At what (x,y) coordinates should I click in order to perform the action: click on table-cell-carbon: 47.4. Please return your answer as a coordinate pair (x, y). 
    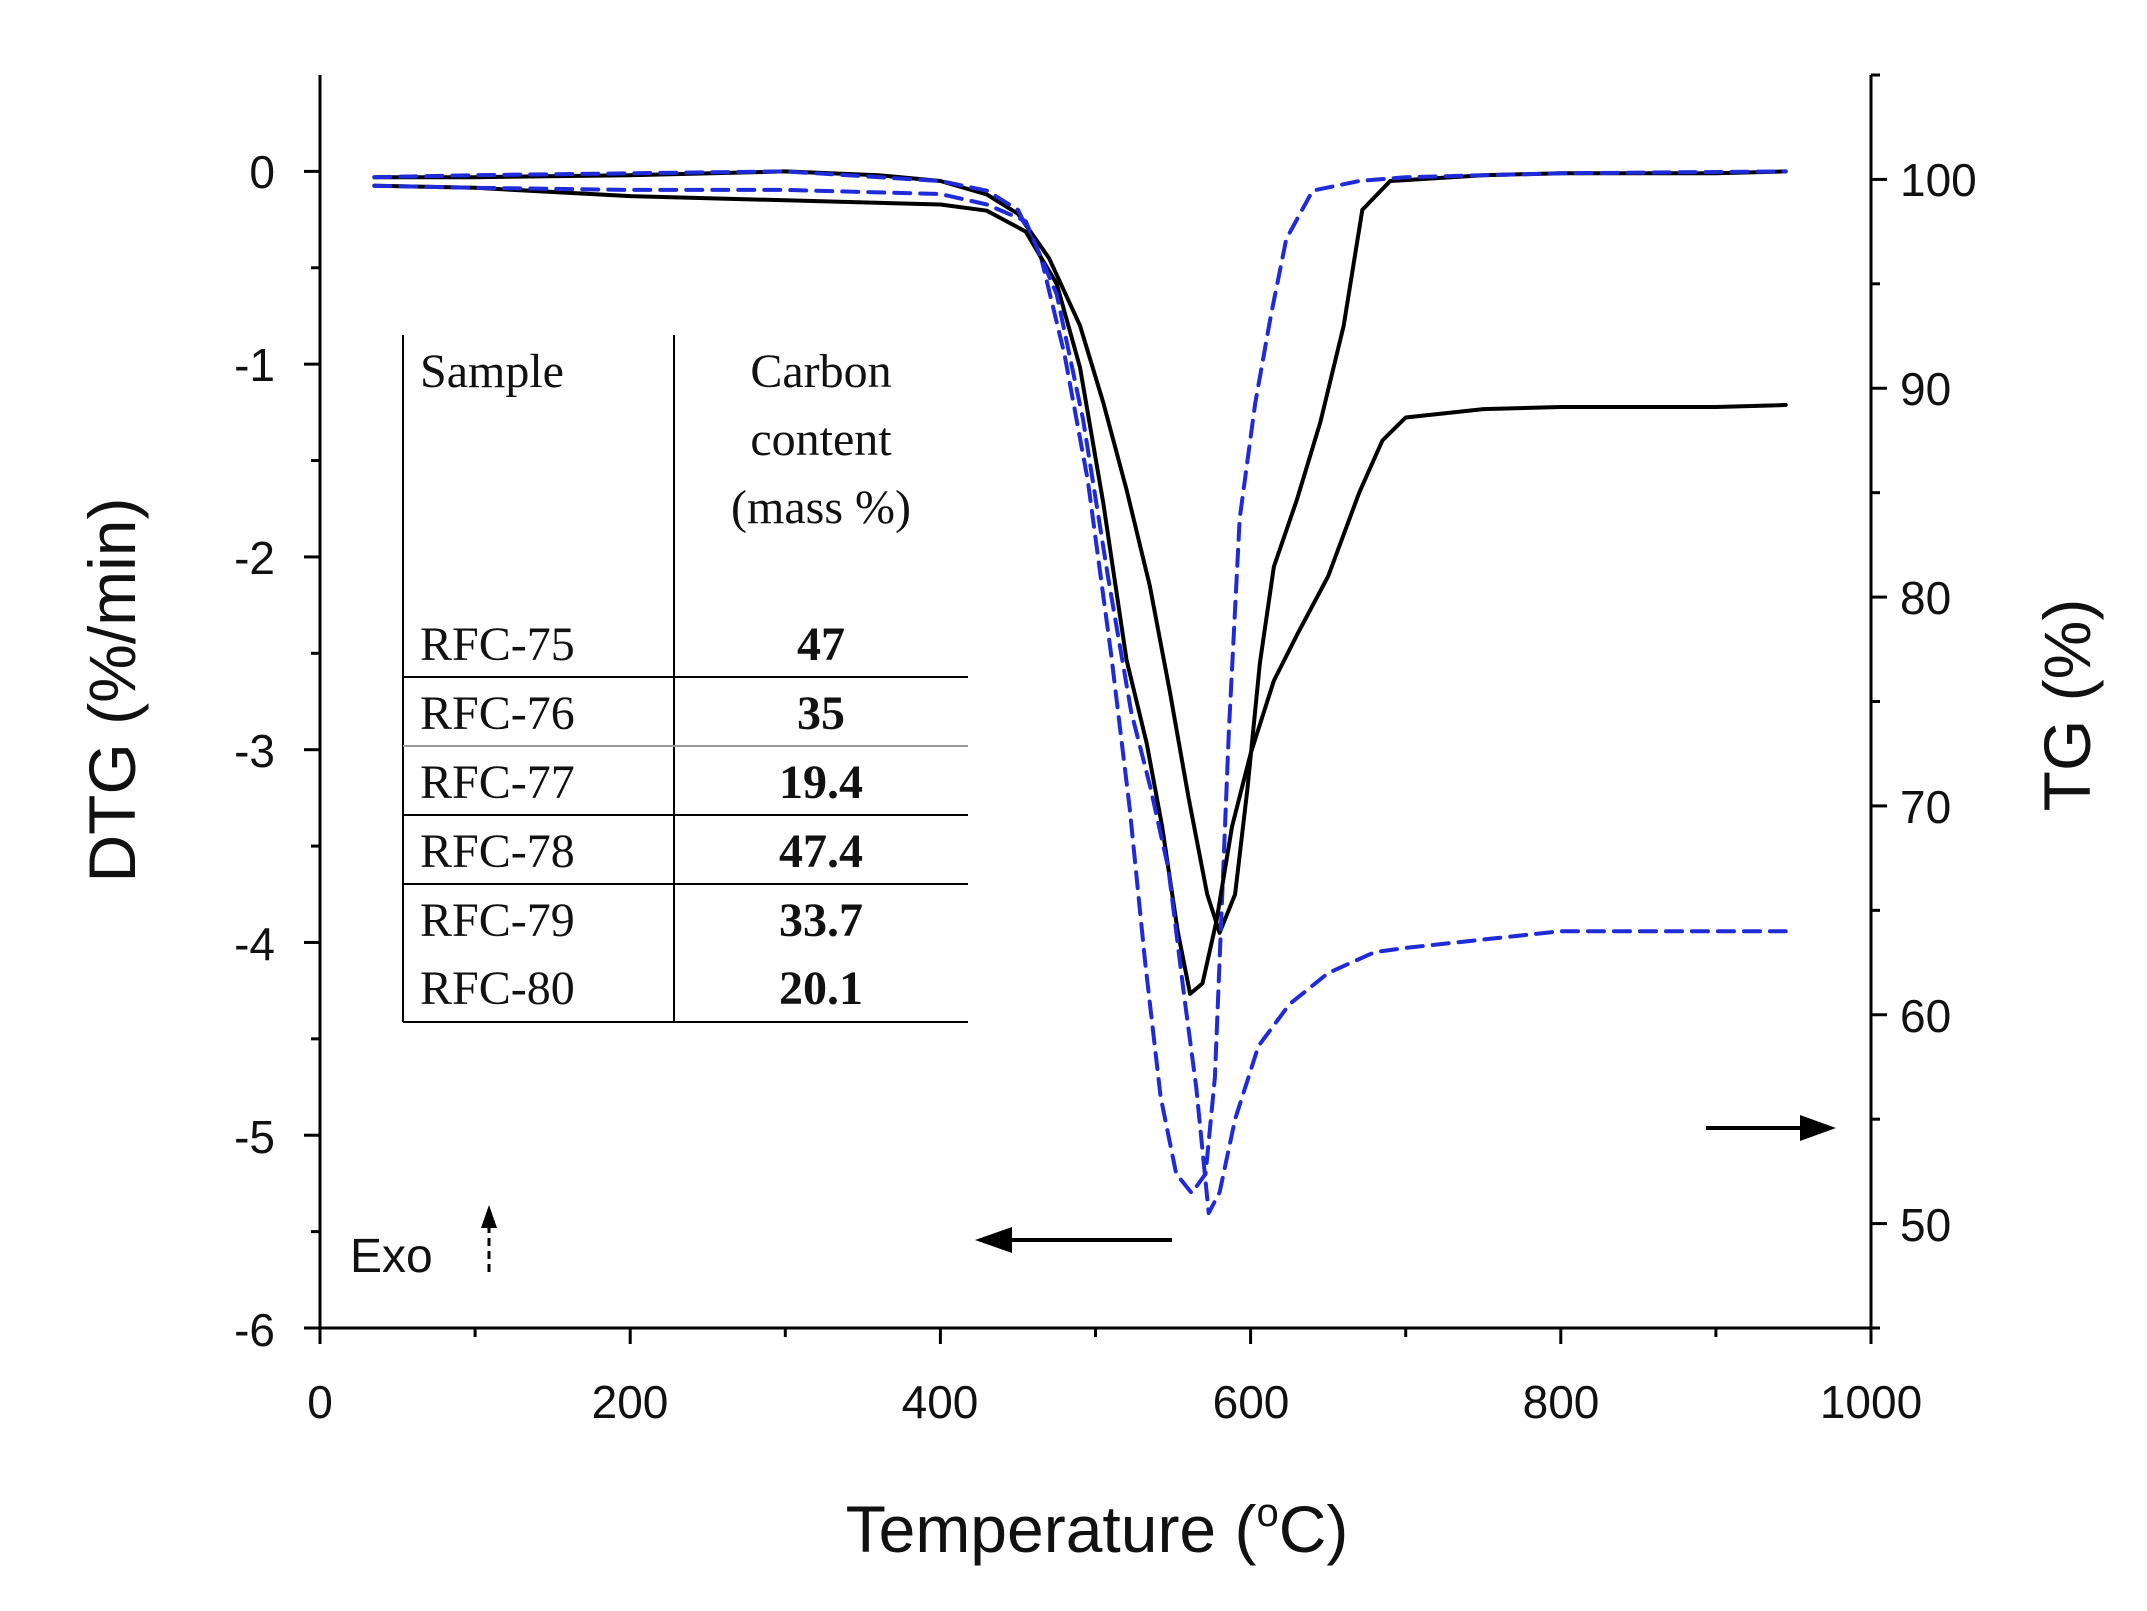
    Looking at the image, I should click on (821, 851).